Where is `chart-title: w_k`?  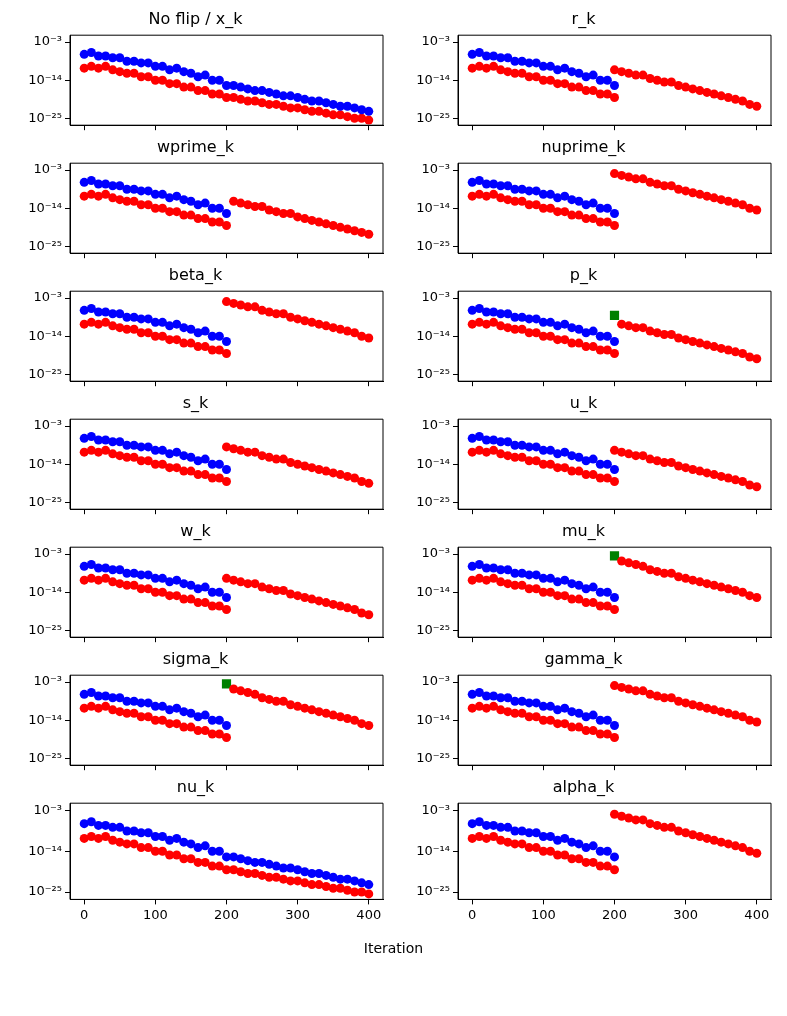 chart-title: w_k is located at coordinates (196, 530).